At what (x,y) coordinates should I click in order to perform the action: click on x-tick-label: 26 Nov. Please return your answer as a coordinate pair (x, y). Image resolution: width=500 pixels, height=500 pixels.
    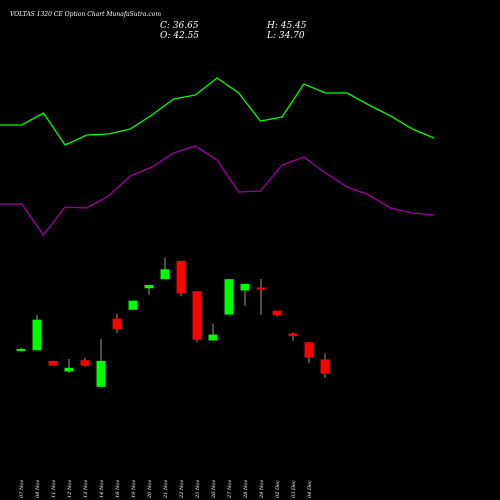
    Looking at the image, I should click on (214, 489).